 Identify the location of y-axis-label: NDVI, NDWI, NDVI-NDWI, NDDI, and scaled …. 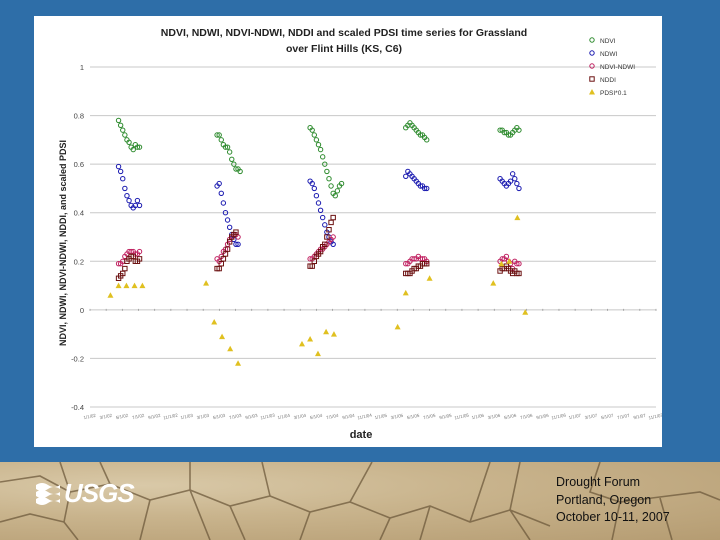
(63, 243).